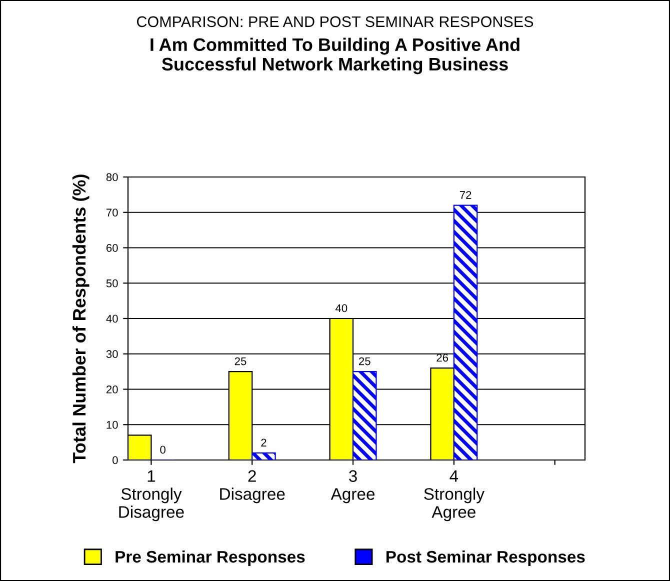 This screenshot has height=581, width=670. What do you see at coordinates (252, 487) in the screenshot?
I see `x-tick-label: 2 Disagree` at bounding box center [252, 487].